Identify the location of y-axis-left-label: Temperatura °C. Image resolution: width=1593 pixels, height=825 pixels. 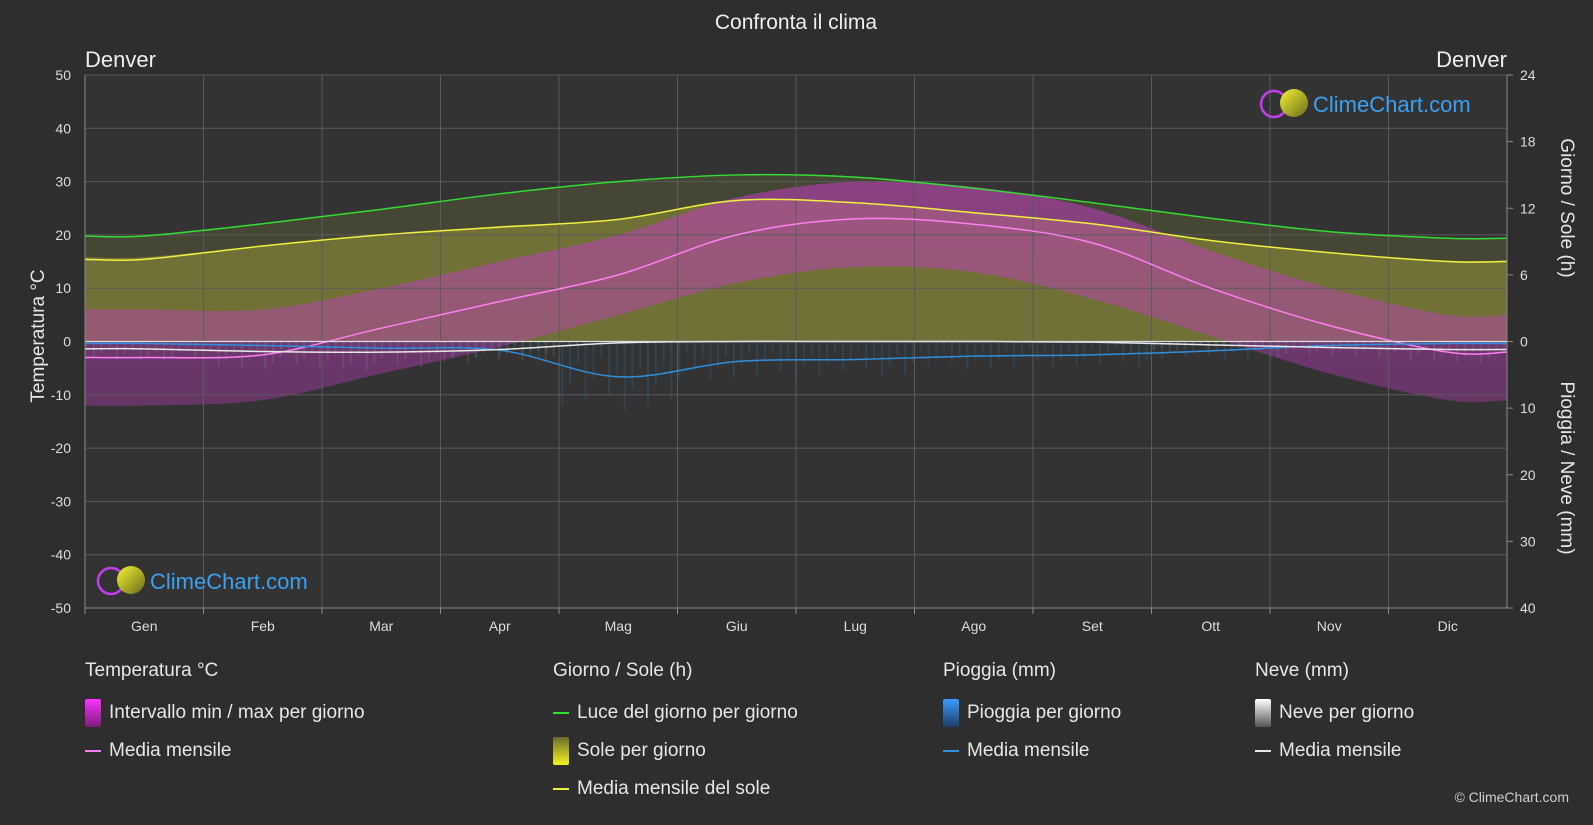
(38, 335).